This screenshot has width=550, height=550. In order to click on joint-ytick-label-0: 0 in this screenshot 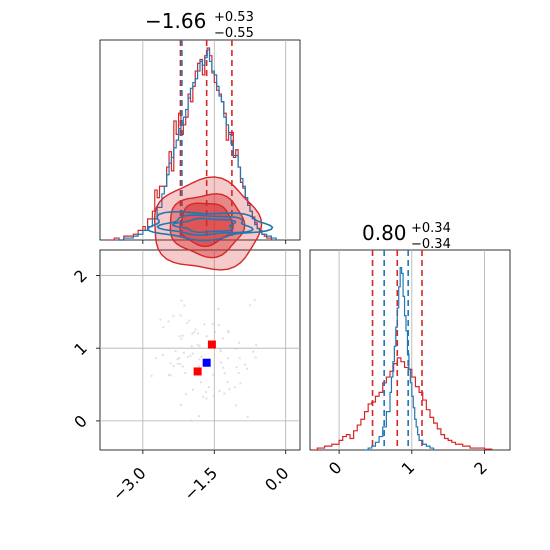, I will do `click(80, 421)`.